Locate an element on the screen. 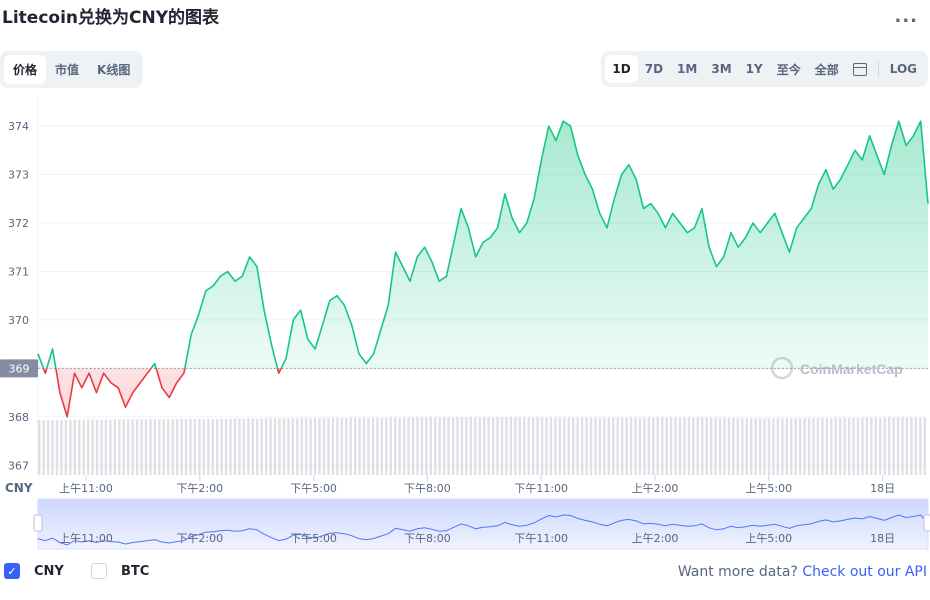 The height and width of the screenshot is (600, 930). log-scale-button: LOG is located at coordinates (903, 69).